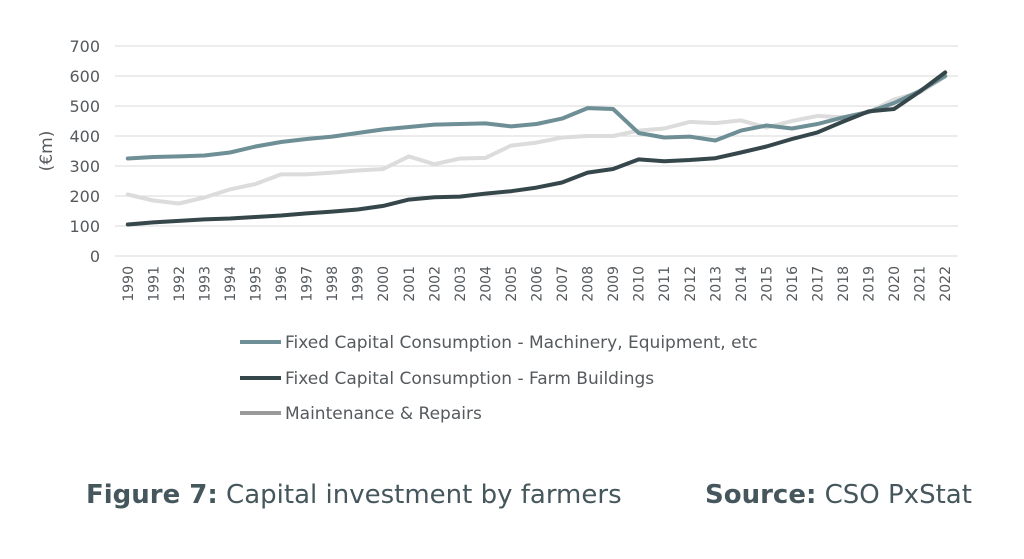 Image resolution: width=1024 pixels, height=559 pixels. I want to click on figure-label: Figure 7:, so click(152, 495).